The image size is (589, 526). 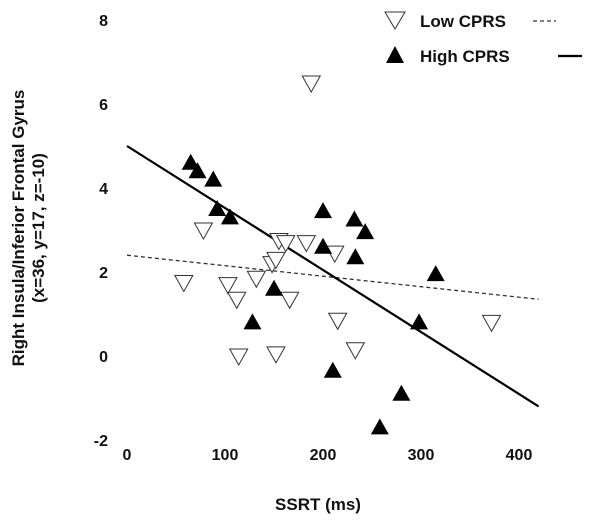 I want to click on y-axis-title-line-2: (x=36, y=17, z=-10), so click(x=38, y=228).